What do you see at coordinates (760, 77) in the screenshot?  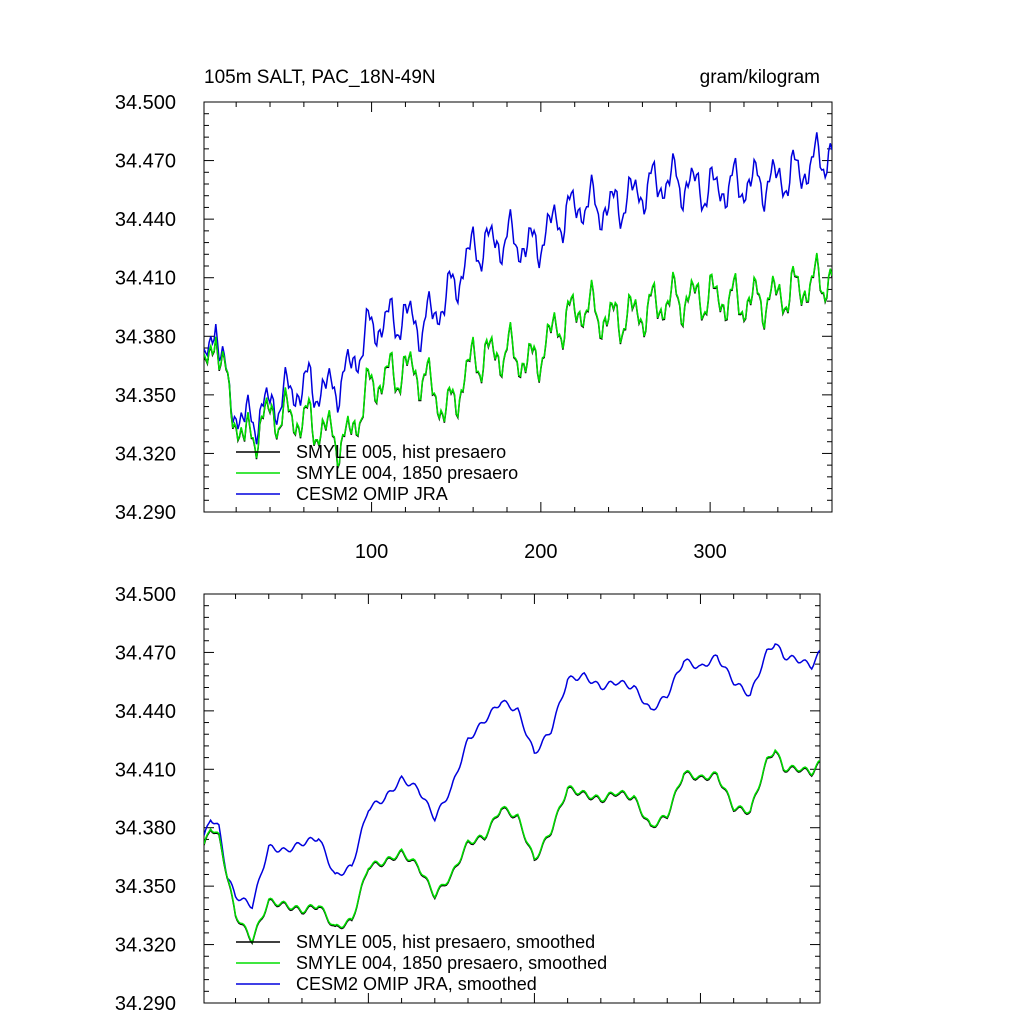 I see `units-label: gram/kilogram` at bounding box center [760, 77].